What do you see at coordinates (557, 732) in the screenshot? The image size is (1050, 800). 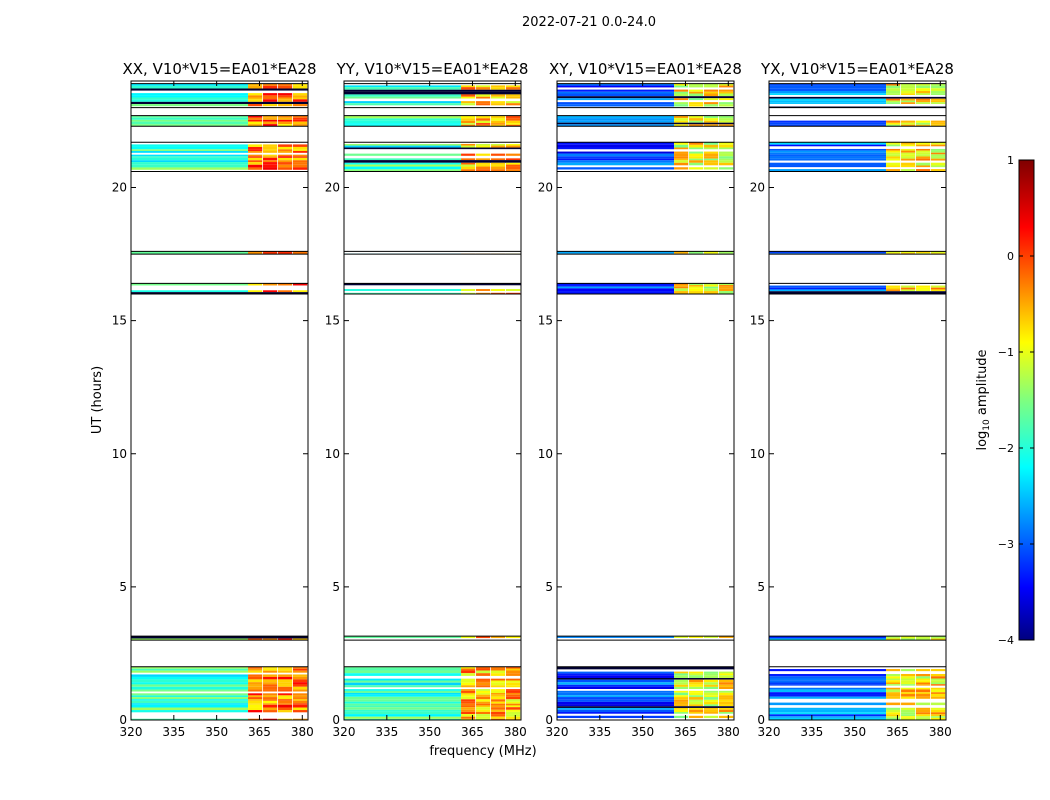 I see `x-tick-label: 320` at bounding box center [557, 732].